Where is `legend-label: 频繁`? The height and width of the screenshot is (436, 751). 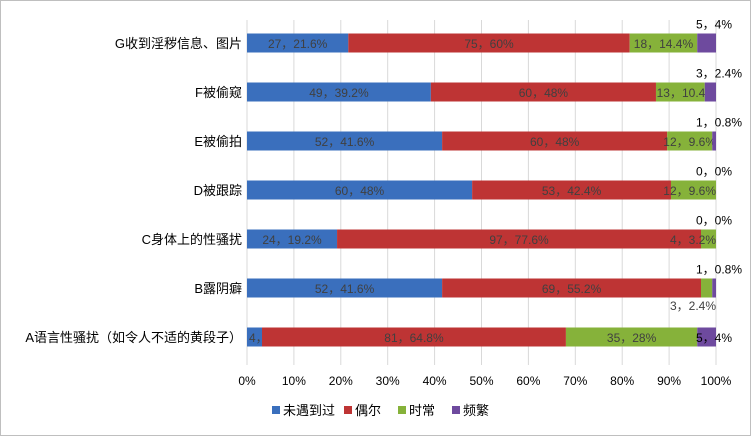 legend-label: 频繁 is located at coordinates (476, 410).